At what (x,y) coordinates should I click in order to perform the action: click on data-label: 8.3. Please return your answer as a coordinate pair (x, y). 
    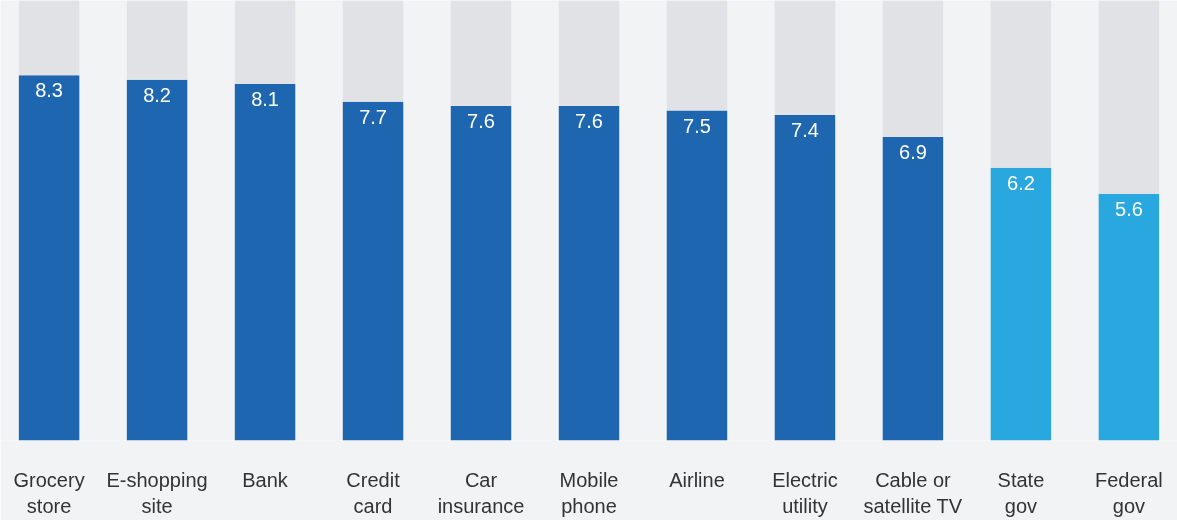
    Looking at the image, I should click on (49, 90).